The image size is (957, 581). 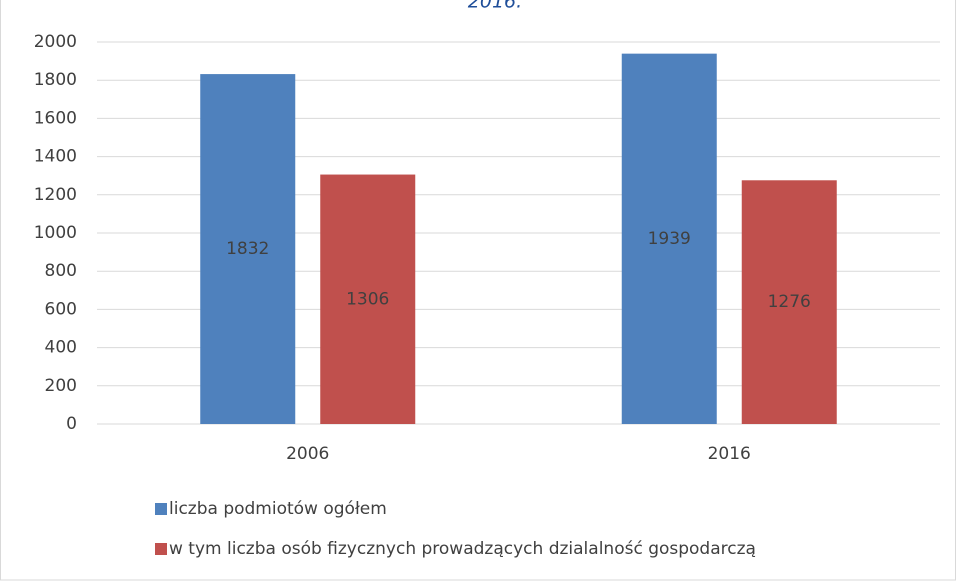 What do you see at coordinates (55, 233) in the screenshot?
I see `y-tick-label: 1000` at bounding box center [55, 233].